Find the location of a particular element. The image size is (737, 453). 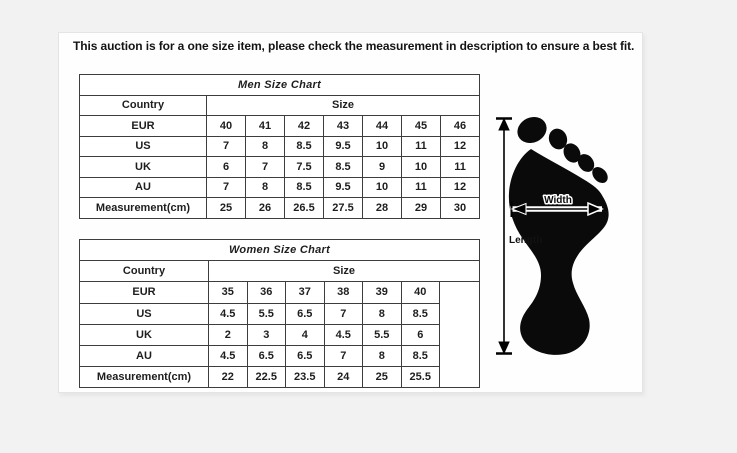

table-title-row: Women Size Chart is located at coordinates (279, 250).